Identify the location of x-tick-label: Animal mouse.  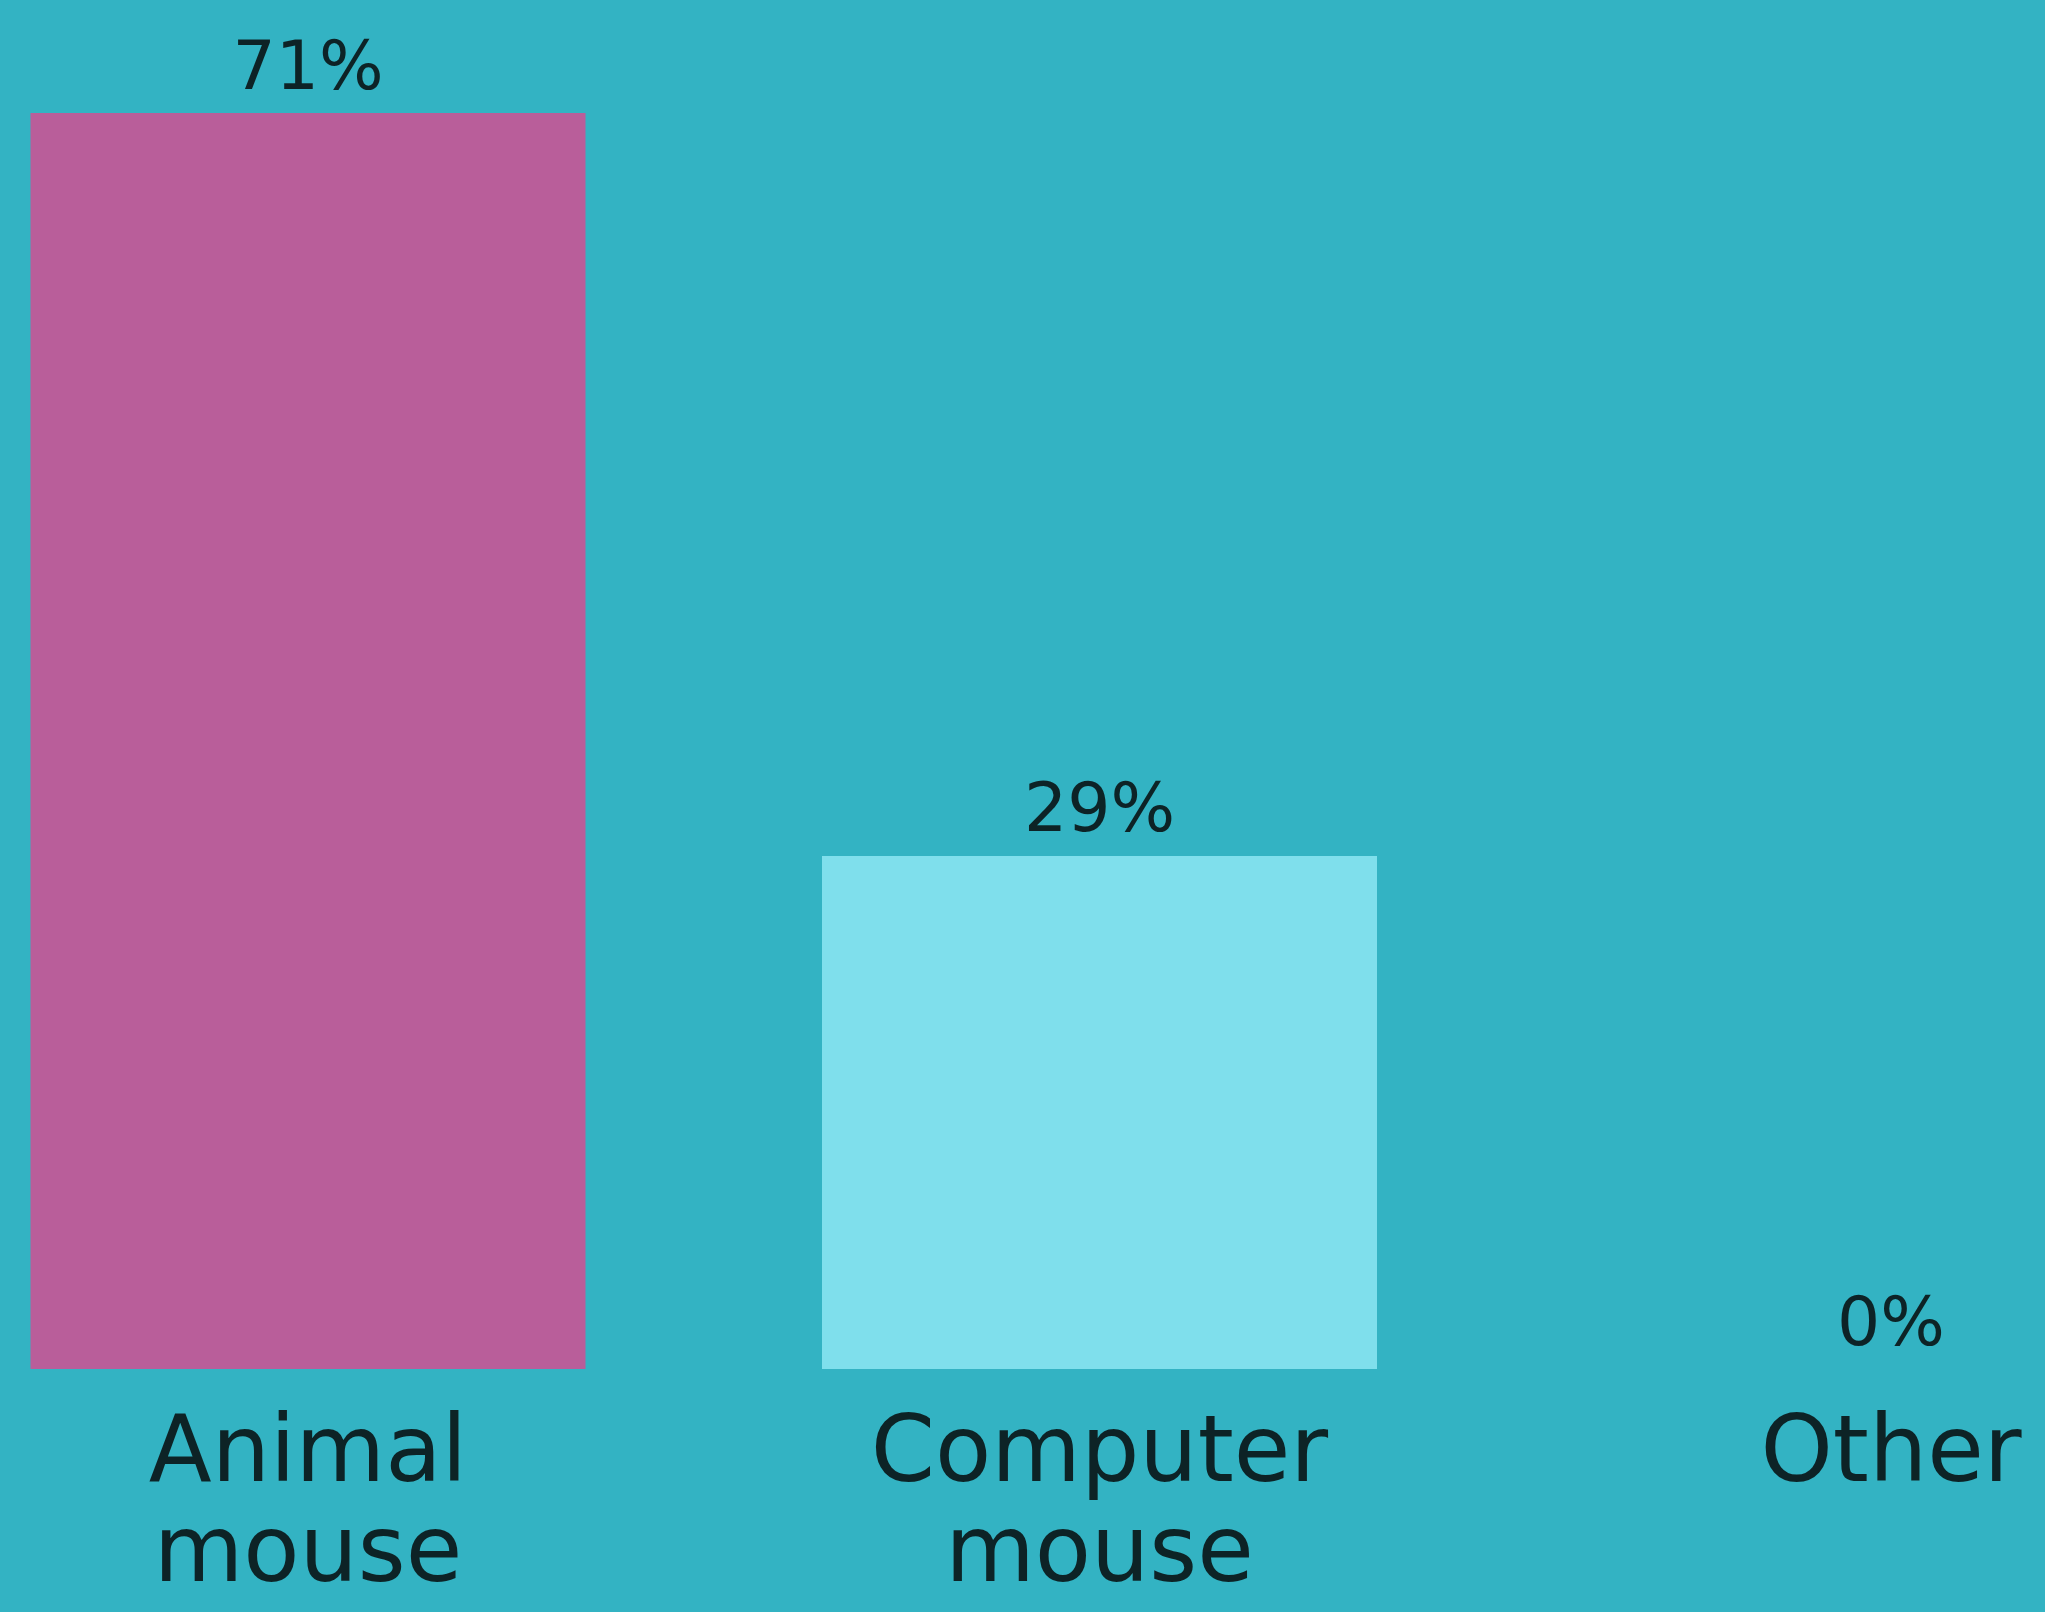
(308, 1499).